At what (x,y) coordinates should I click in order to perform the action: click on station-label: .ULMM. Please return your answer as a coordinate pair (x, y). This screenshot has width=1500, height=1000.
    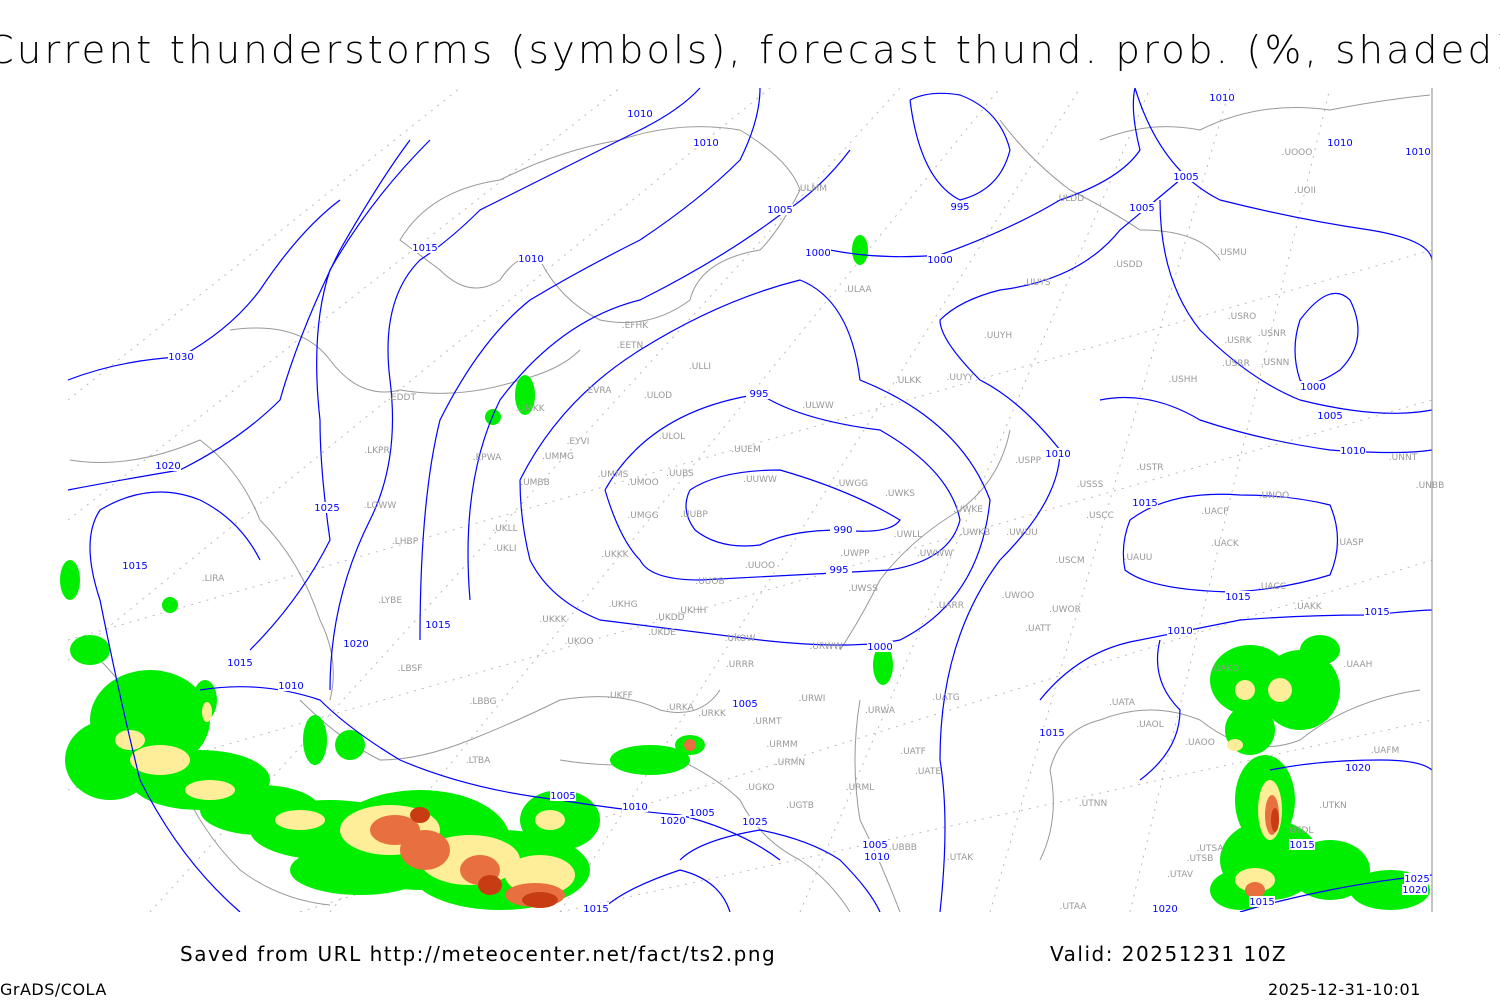
    Looking at the image, I should click on (812, 189).